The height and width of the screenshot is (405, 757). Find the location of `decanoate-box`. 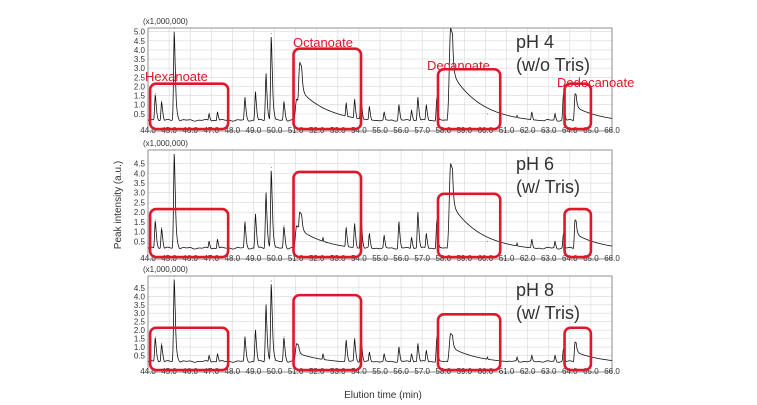

decanoate-box is located at coordinates (469, 342).